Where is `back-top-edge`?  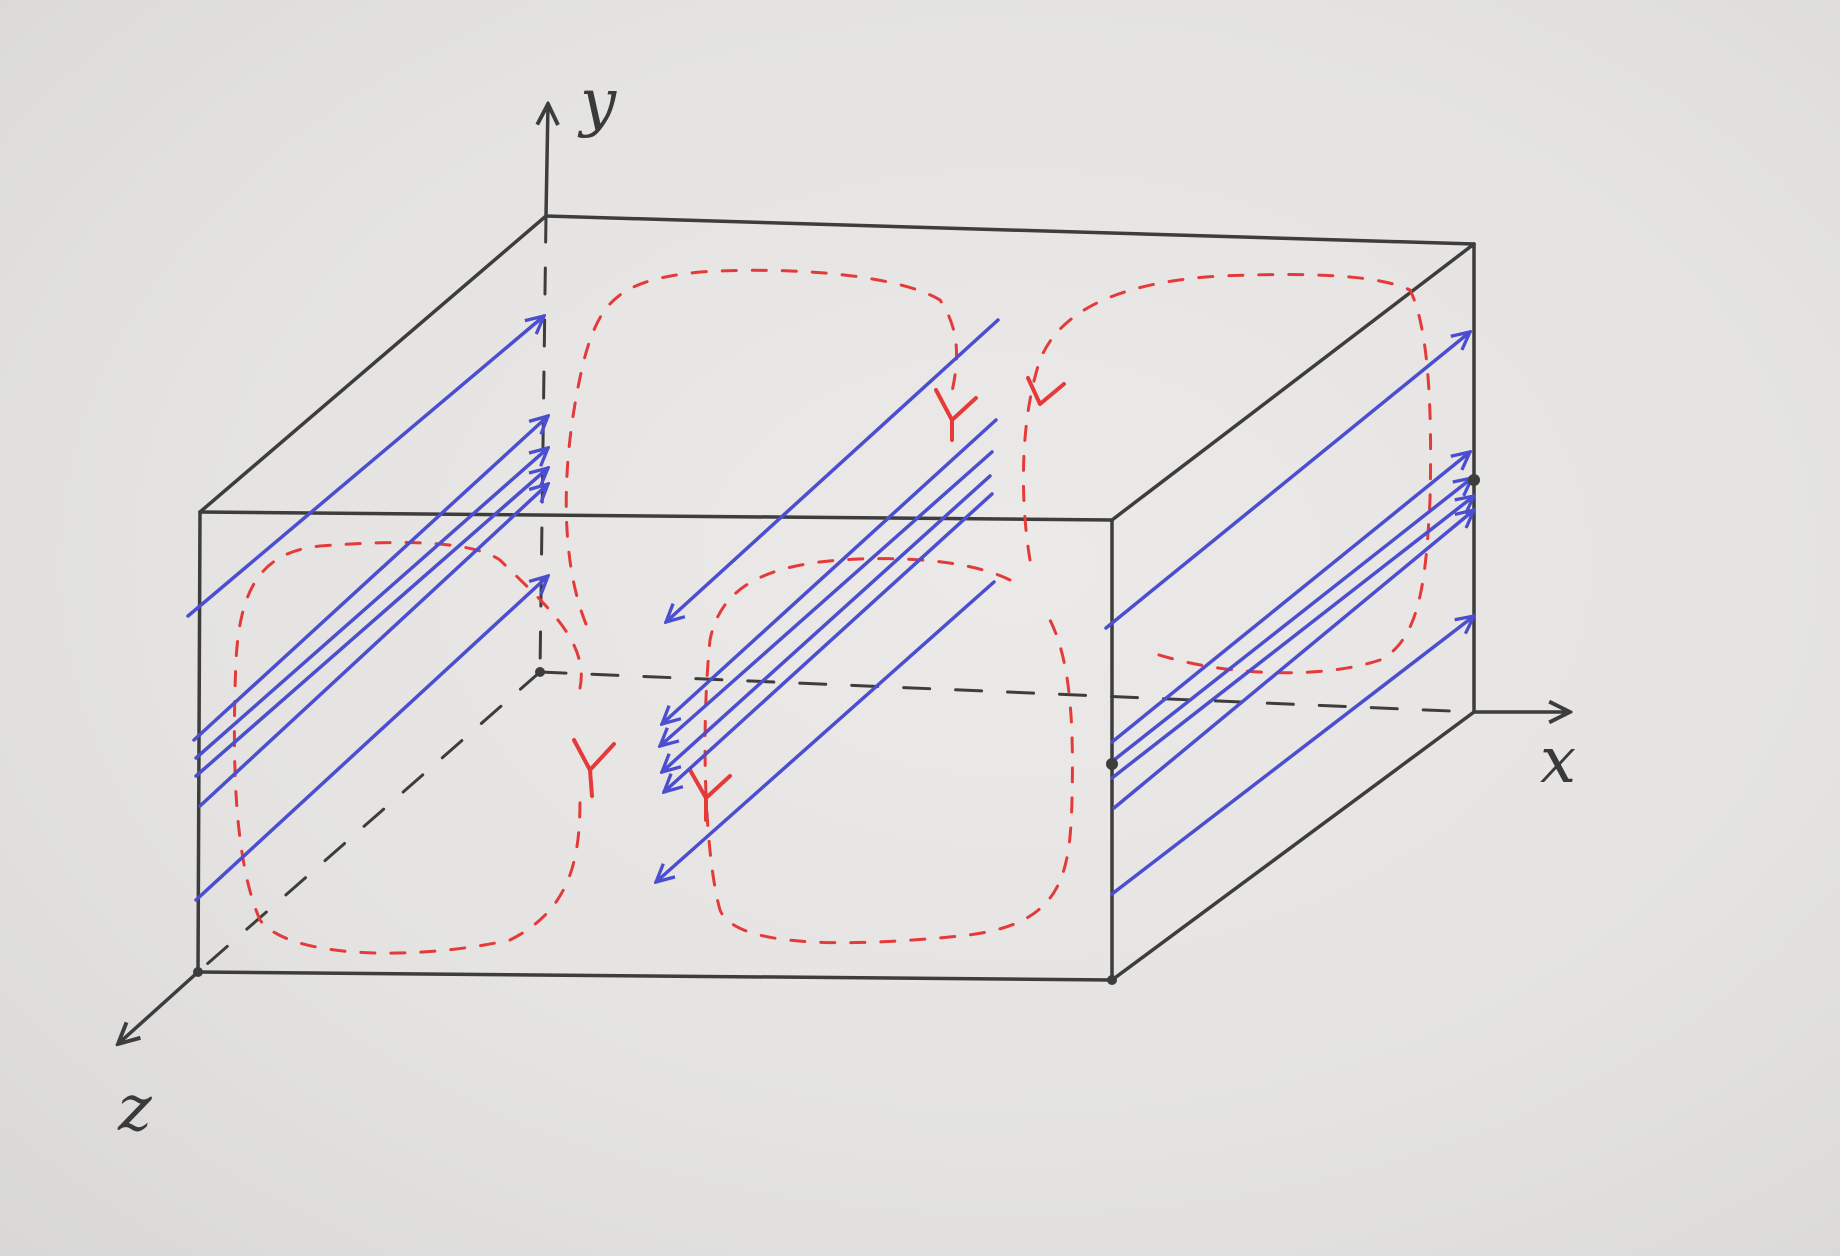
back-top-edge is located at coordinates (1010, 230).